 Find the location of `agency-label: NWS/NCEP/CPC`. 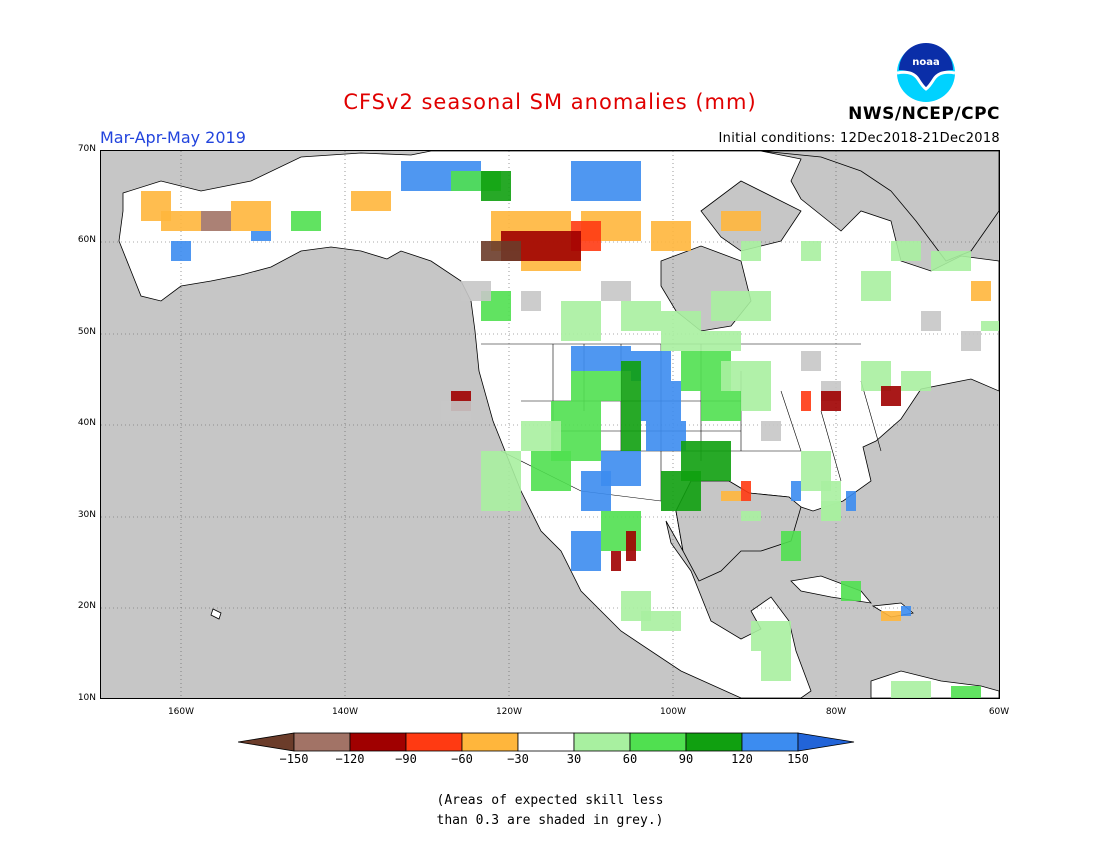

agency-label: NWS/NCEP/CPC is located at coordinates (924, 114).